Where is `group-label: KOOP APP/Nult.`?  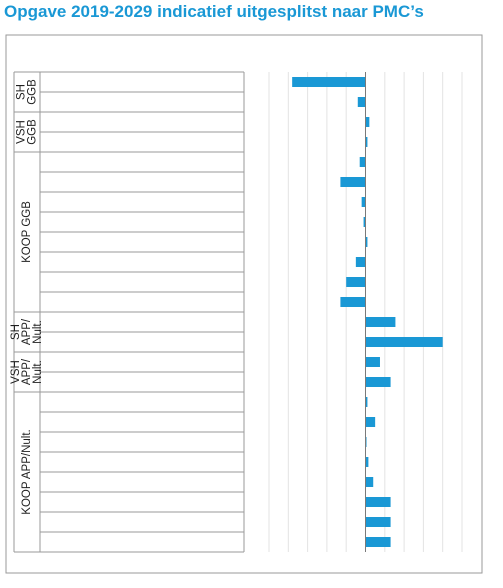
group-label: KOOP APP/Nult. is located at coordinates (27, 471).